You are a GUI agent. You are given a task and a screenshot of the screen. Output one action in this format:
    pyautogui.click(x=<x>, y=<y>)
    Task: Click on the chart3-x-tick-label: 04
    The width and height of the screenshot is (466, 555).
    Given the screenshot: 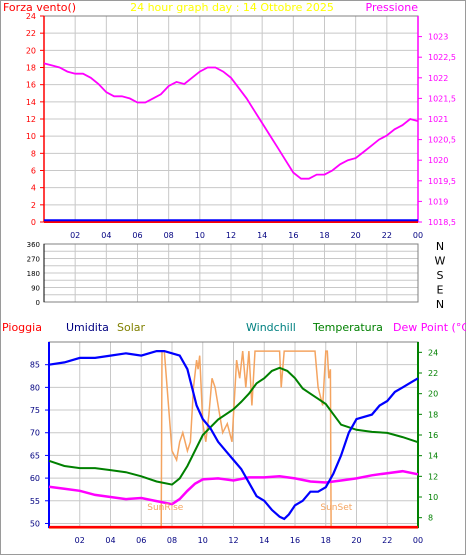 What is the action you would take?
    pyautogui.click(x=110, y=540)
    